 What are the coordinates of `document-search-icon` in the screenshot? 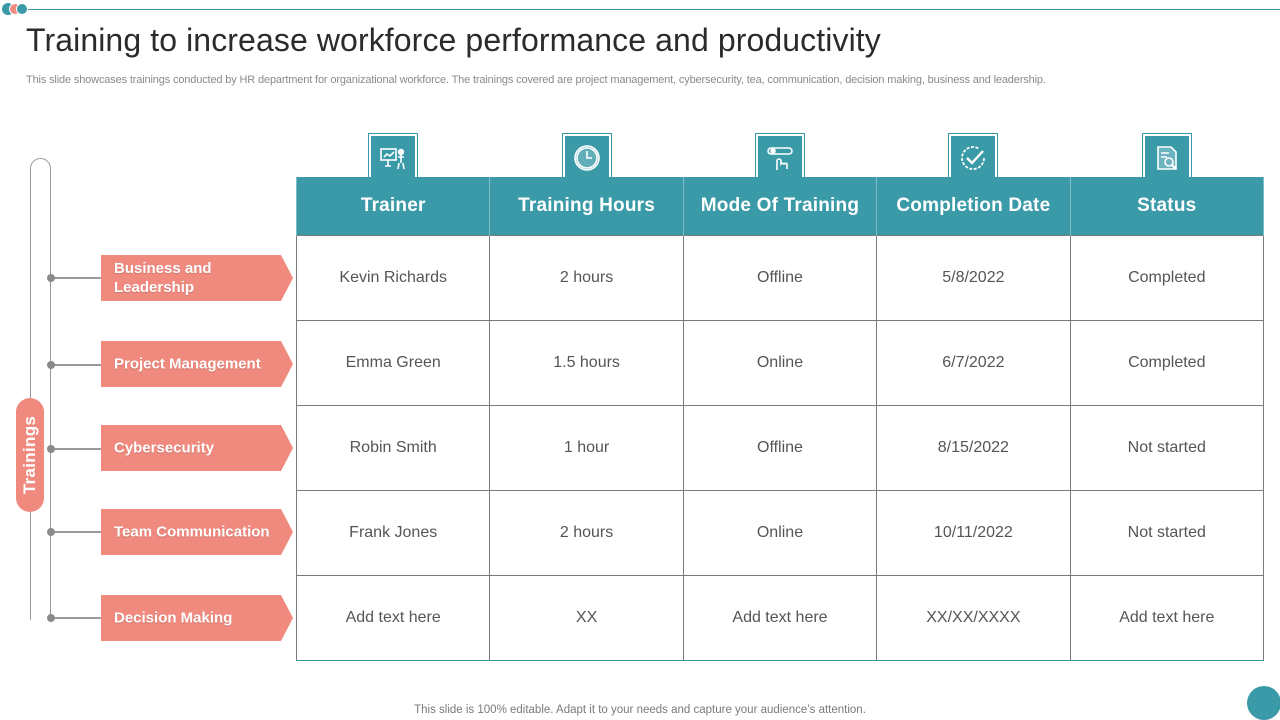 It's located at (1167, 158).